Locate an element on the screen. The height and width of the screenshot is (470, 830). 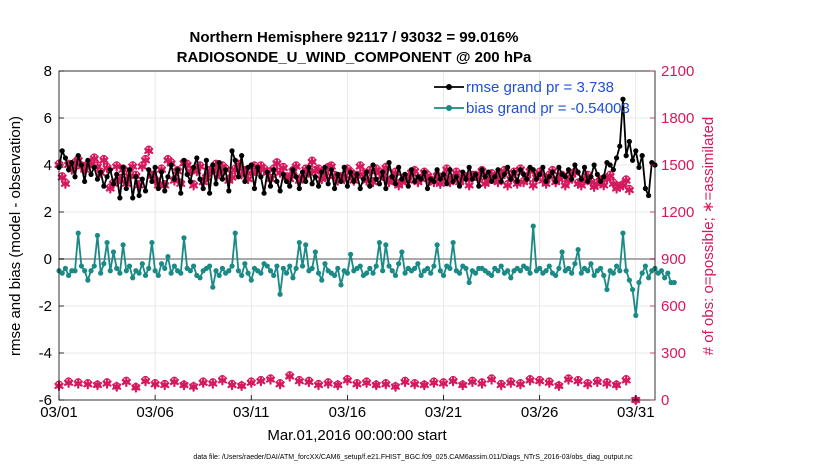
y-right-tick-label: 0 is located at coordinates (665, 400).